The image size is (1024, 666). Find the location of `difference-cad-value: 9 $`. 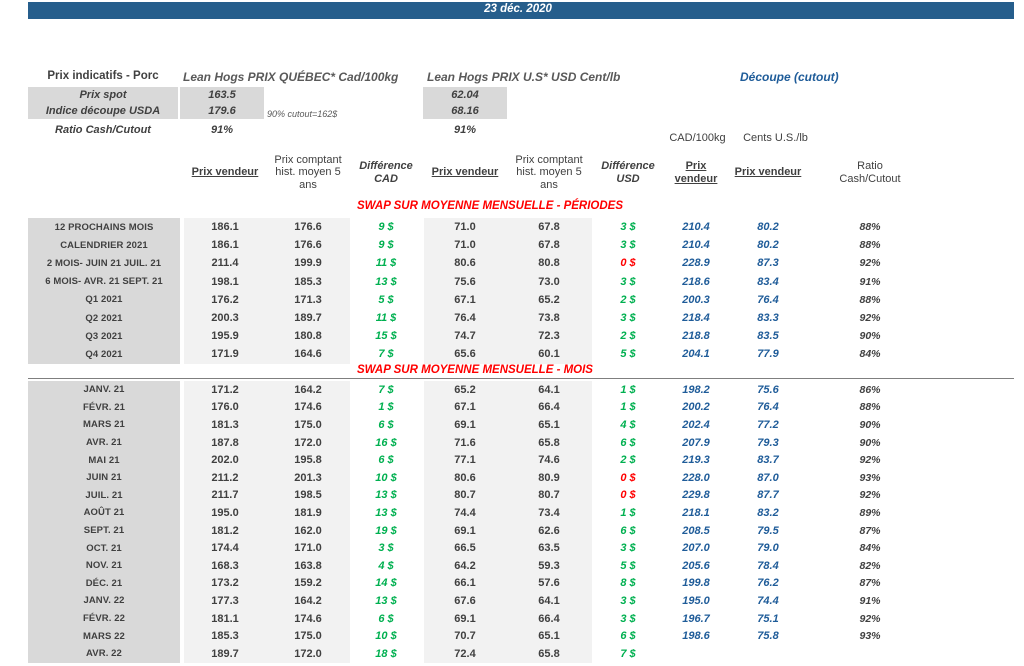

difference-cad-value: 9 $ is located at coordinates (386, 227).